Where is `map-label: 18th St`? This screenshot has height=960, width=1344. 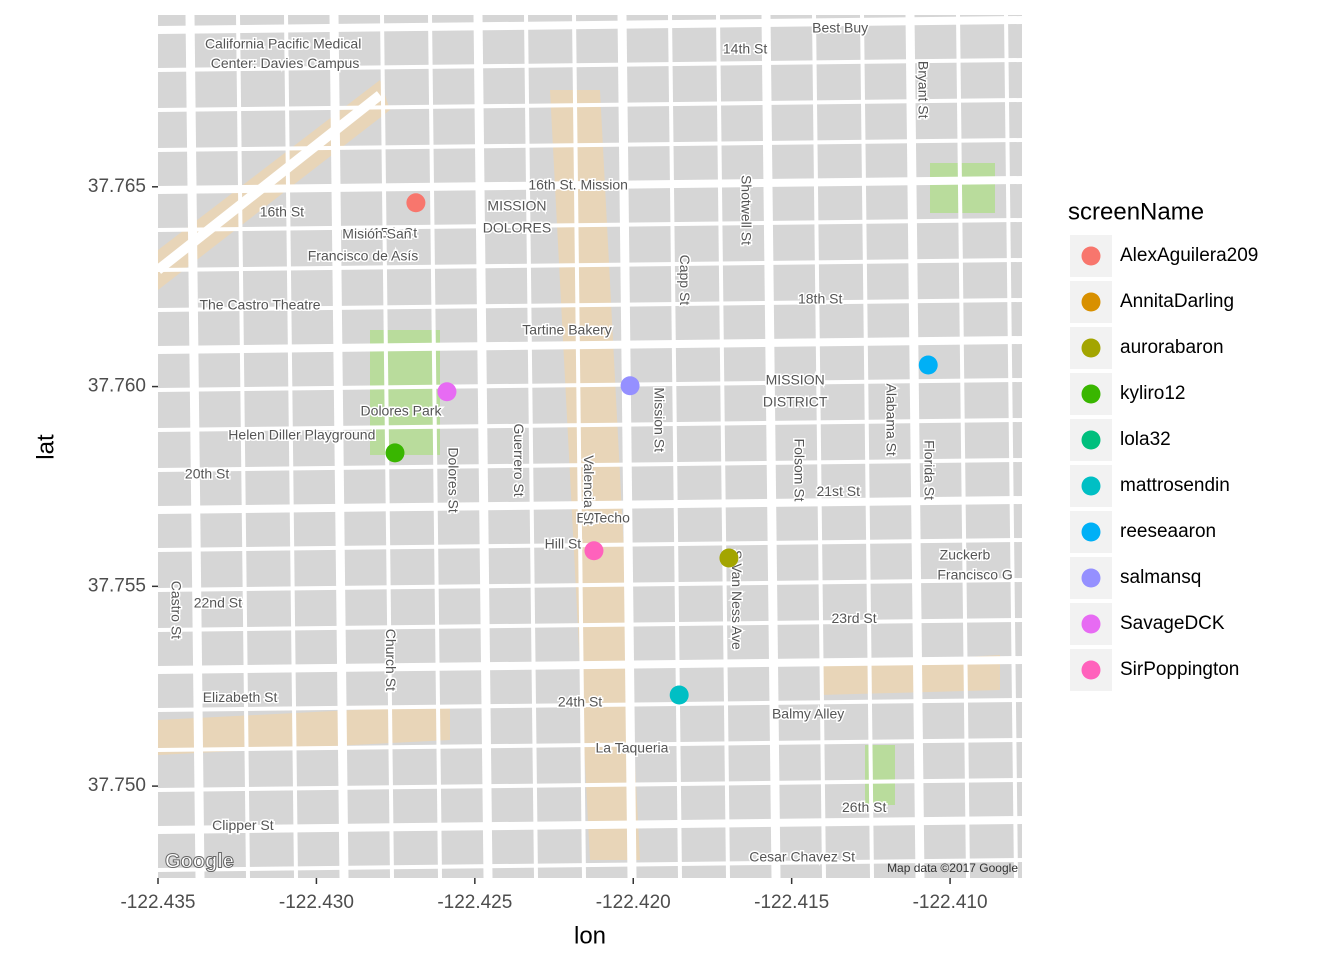
map-label: 18th St is located at coordinates (820, 299).